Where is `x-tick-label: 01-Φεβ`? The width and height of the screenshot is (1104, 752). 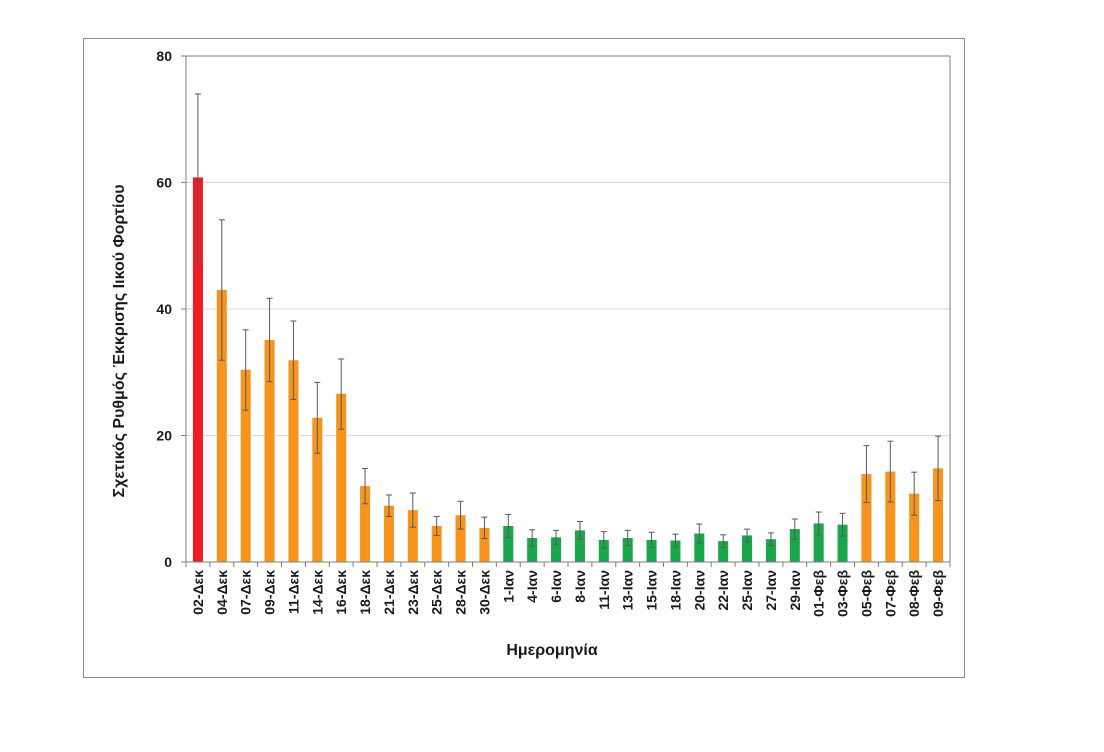 x-tick-label: 01-Φεβ is located at coordinates (819, 593).